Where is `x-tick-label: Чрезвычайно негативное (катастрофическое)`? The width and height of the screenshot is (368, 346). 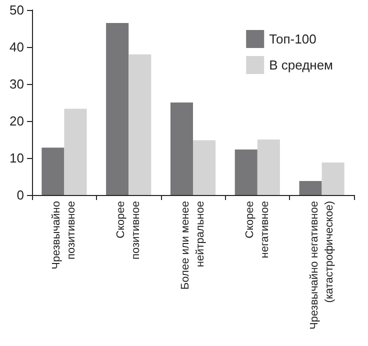
x-tick-label: Чрезвычайно негативное (катастрофическое) is located at coordinates (322, 265).